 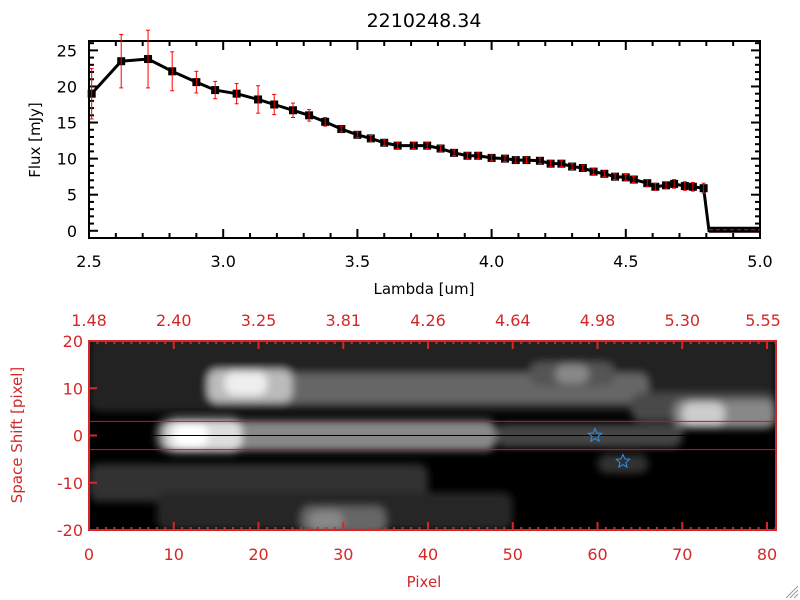 I want to click on y-tick-label: 5, so click(x=72, y=195).